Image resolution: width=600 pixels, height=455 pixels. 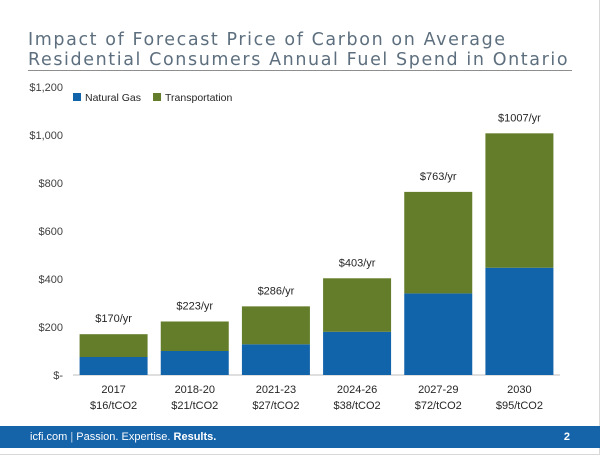 I want to click on x-tick-sublabel: $72/tCO2, so click(x=438, y=406).